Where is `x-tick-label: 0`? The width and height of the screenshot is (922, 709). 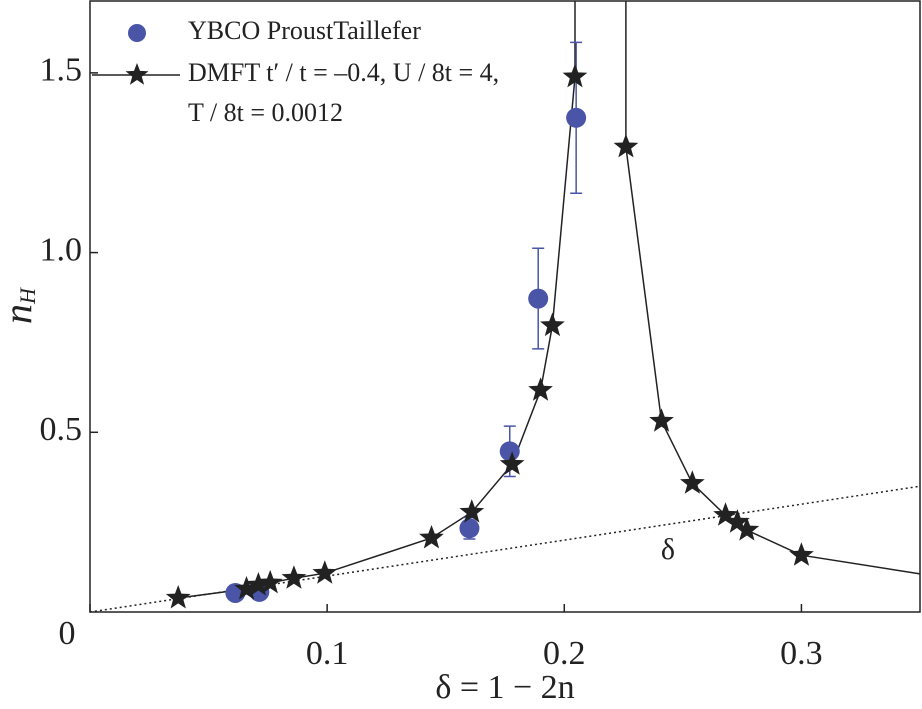 x-tick-label: 0 is located at coordinates (67, 633).